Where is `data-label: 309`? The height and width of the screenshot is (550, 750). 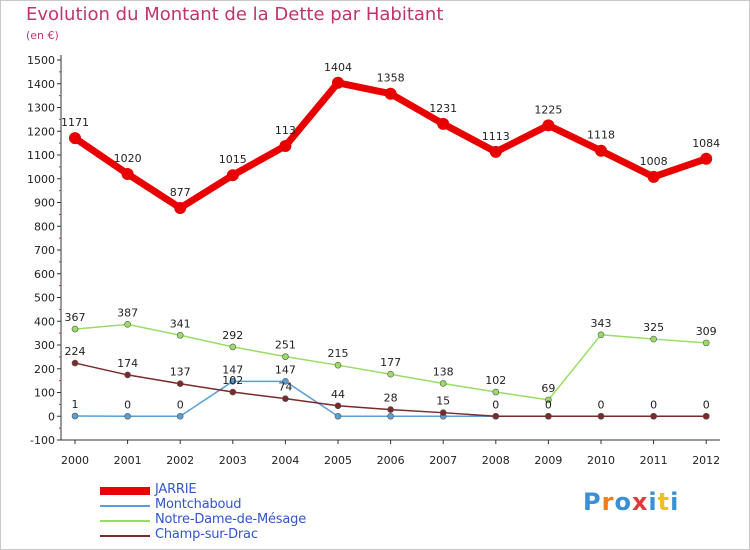
data-label: 309 is located at coordinates (706, 331).